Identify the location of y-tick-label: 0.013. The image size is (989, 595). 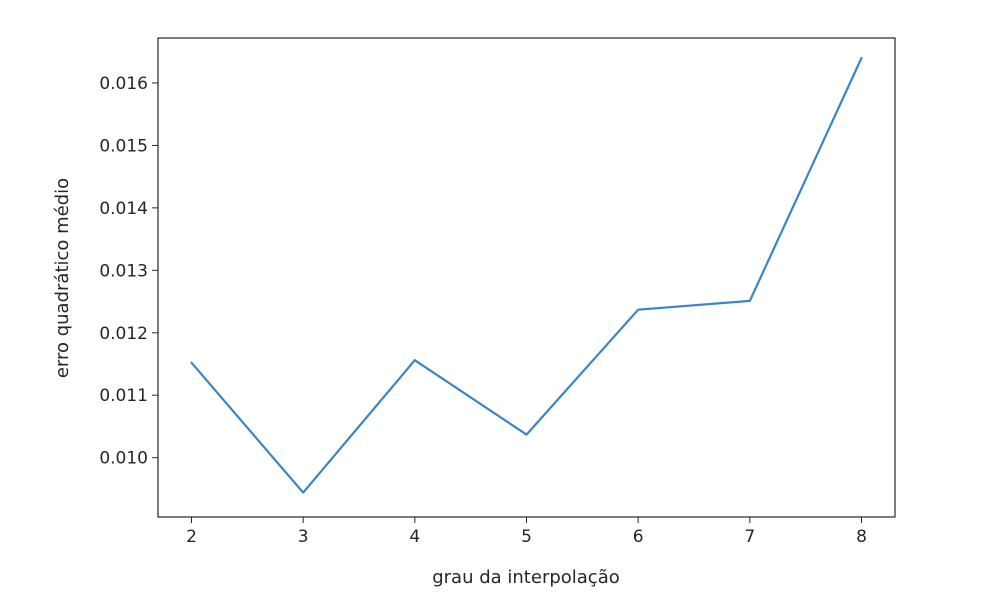
(123, 271).